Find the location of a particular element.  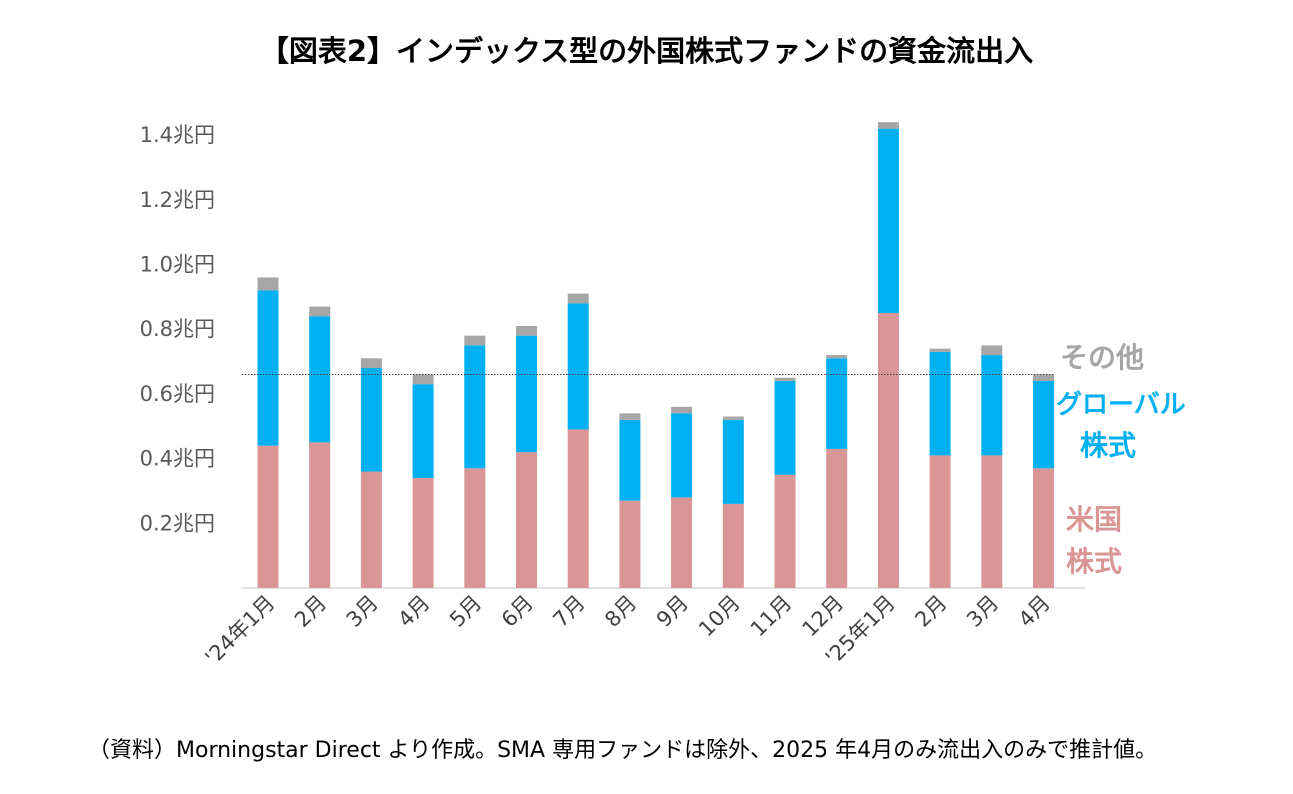

x-tick-label: 8月 is located at coordinates (620, 611).